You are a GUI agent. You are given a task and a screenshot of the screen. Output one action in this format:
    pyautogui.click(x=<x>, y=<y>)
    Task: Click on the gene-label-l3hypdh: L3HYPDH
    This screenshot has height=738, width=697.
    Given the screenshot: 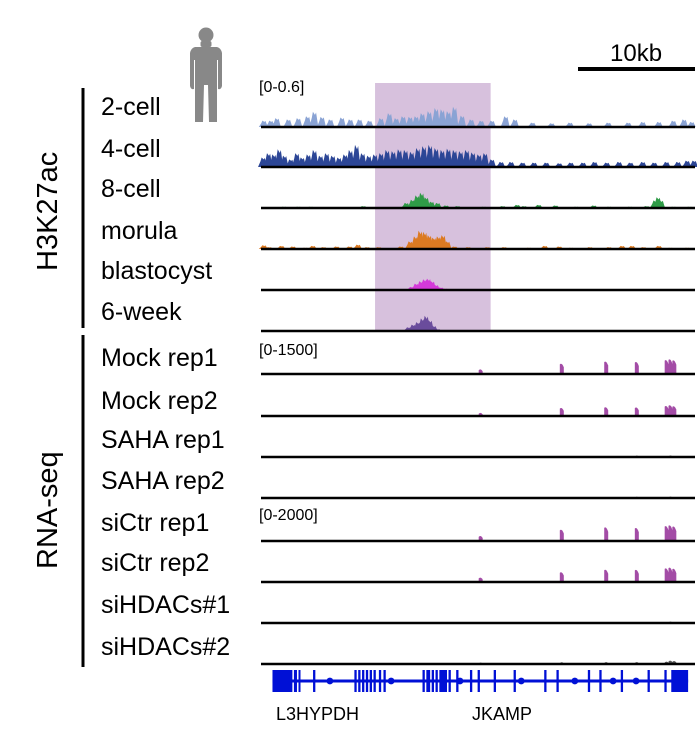 What is the action you would take?
    pyautogui.click(x=318, y=714)
    